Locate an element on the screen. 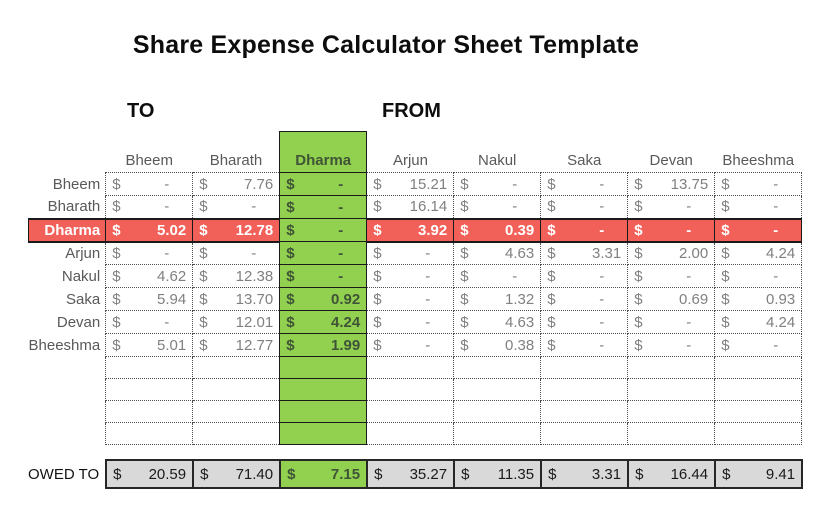  cell-devan-devan: $ - is located at coordinates (671, 322).